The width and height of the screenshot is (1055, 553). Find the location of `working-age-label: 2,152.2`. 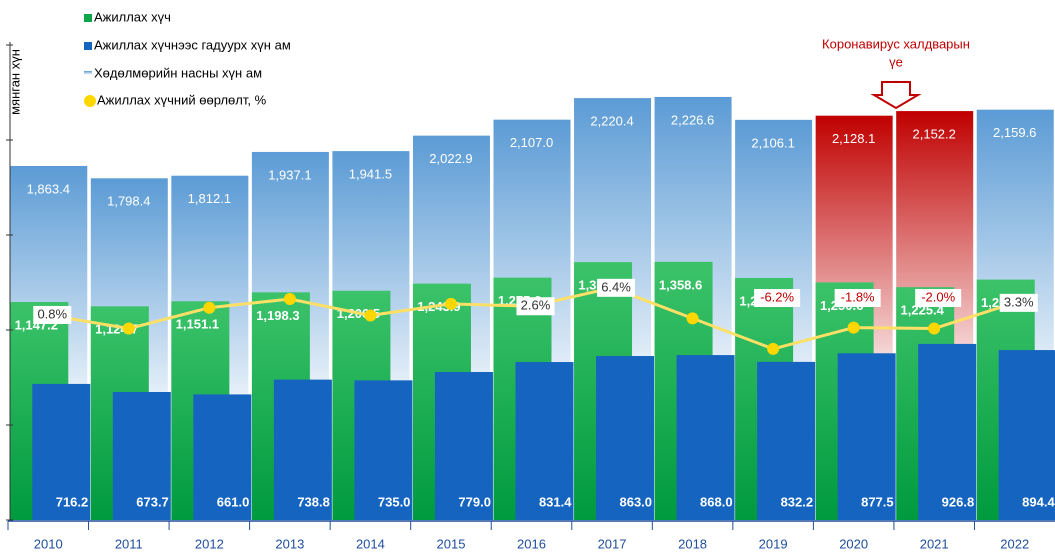

working-age-label: 2,152.2 is located at coordinates (934, 134).